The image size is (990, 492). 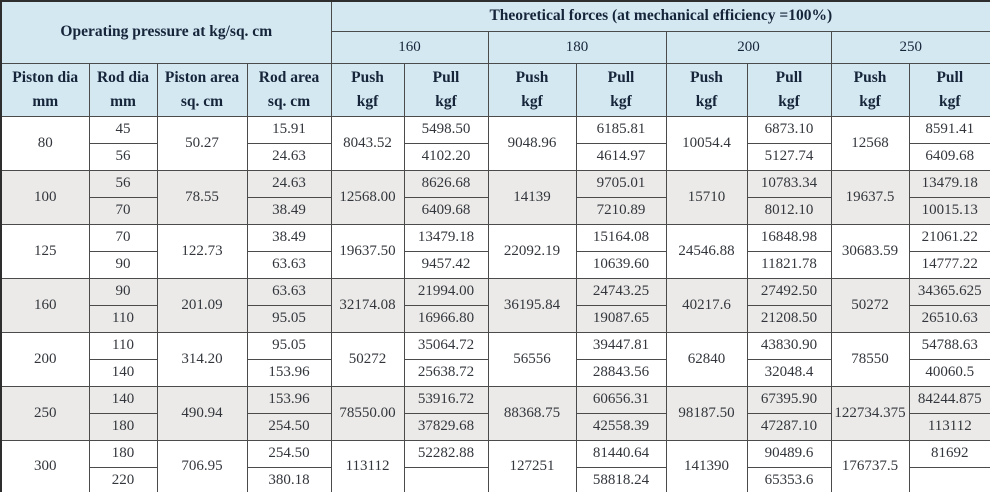 What do you see at coordinates (706, 359) in the screenshot?
I see `push-cell: 62840` at bounding box center [706, 359].